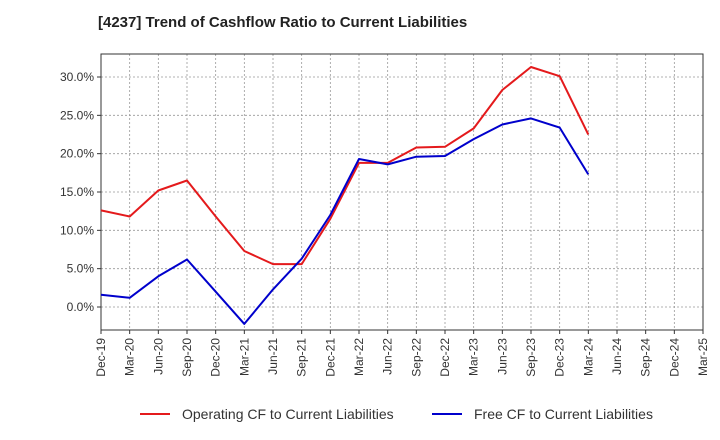  What do you see at coordinates (474, 357) in the screenshot?
I see `x-tick-label: Mar-23` at bounding box center [474, 357].